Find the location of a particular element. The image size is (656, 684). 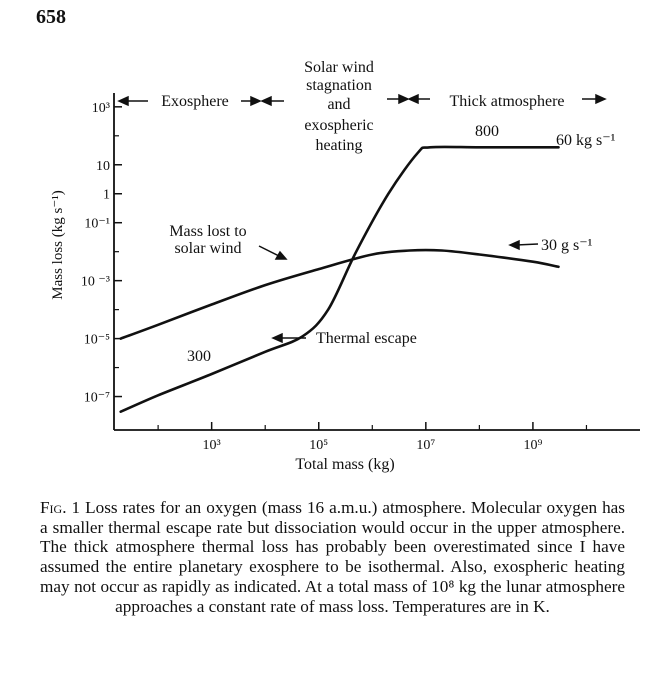

arrowhead-stag-right is located at coordinates (404, 99).